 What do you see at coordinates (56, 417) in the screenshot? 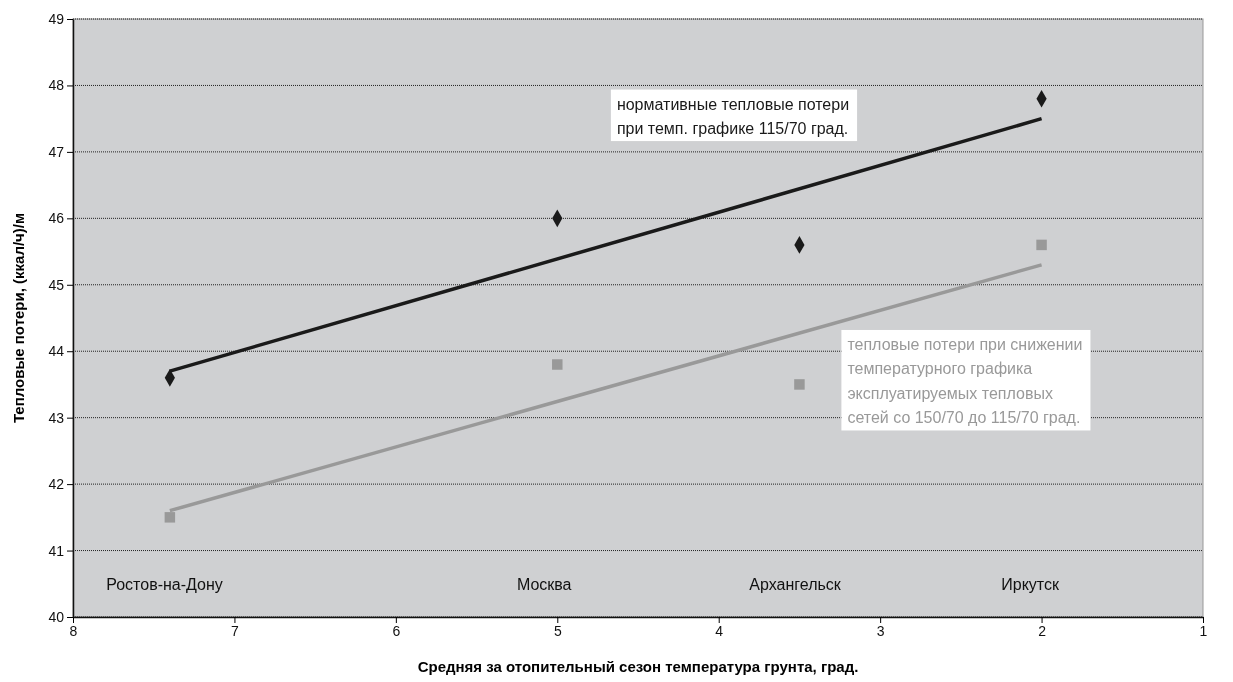
I see `y-tick-label: 43` at bounding box center [56, 417].